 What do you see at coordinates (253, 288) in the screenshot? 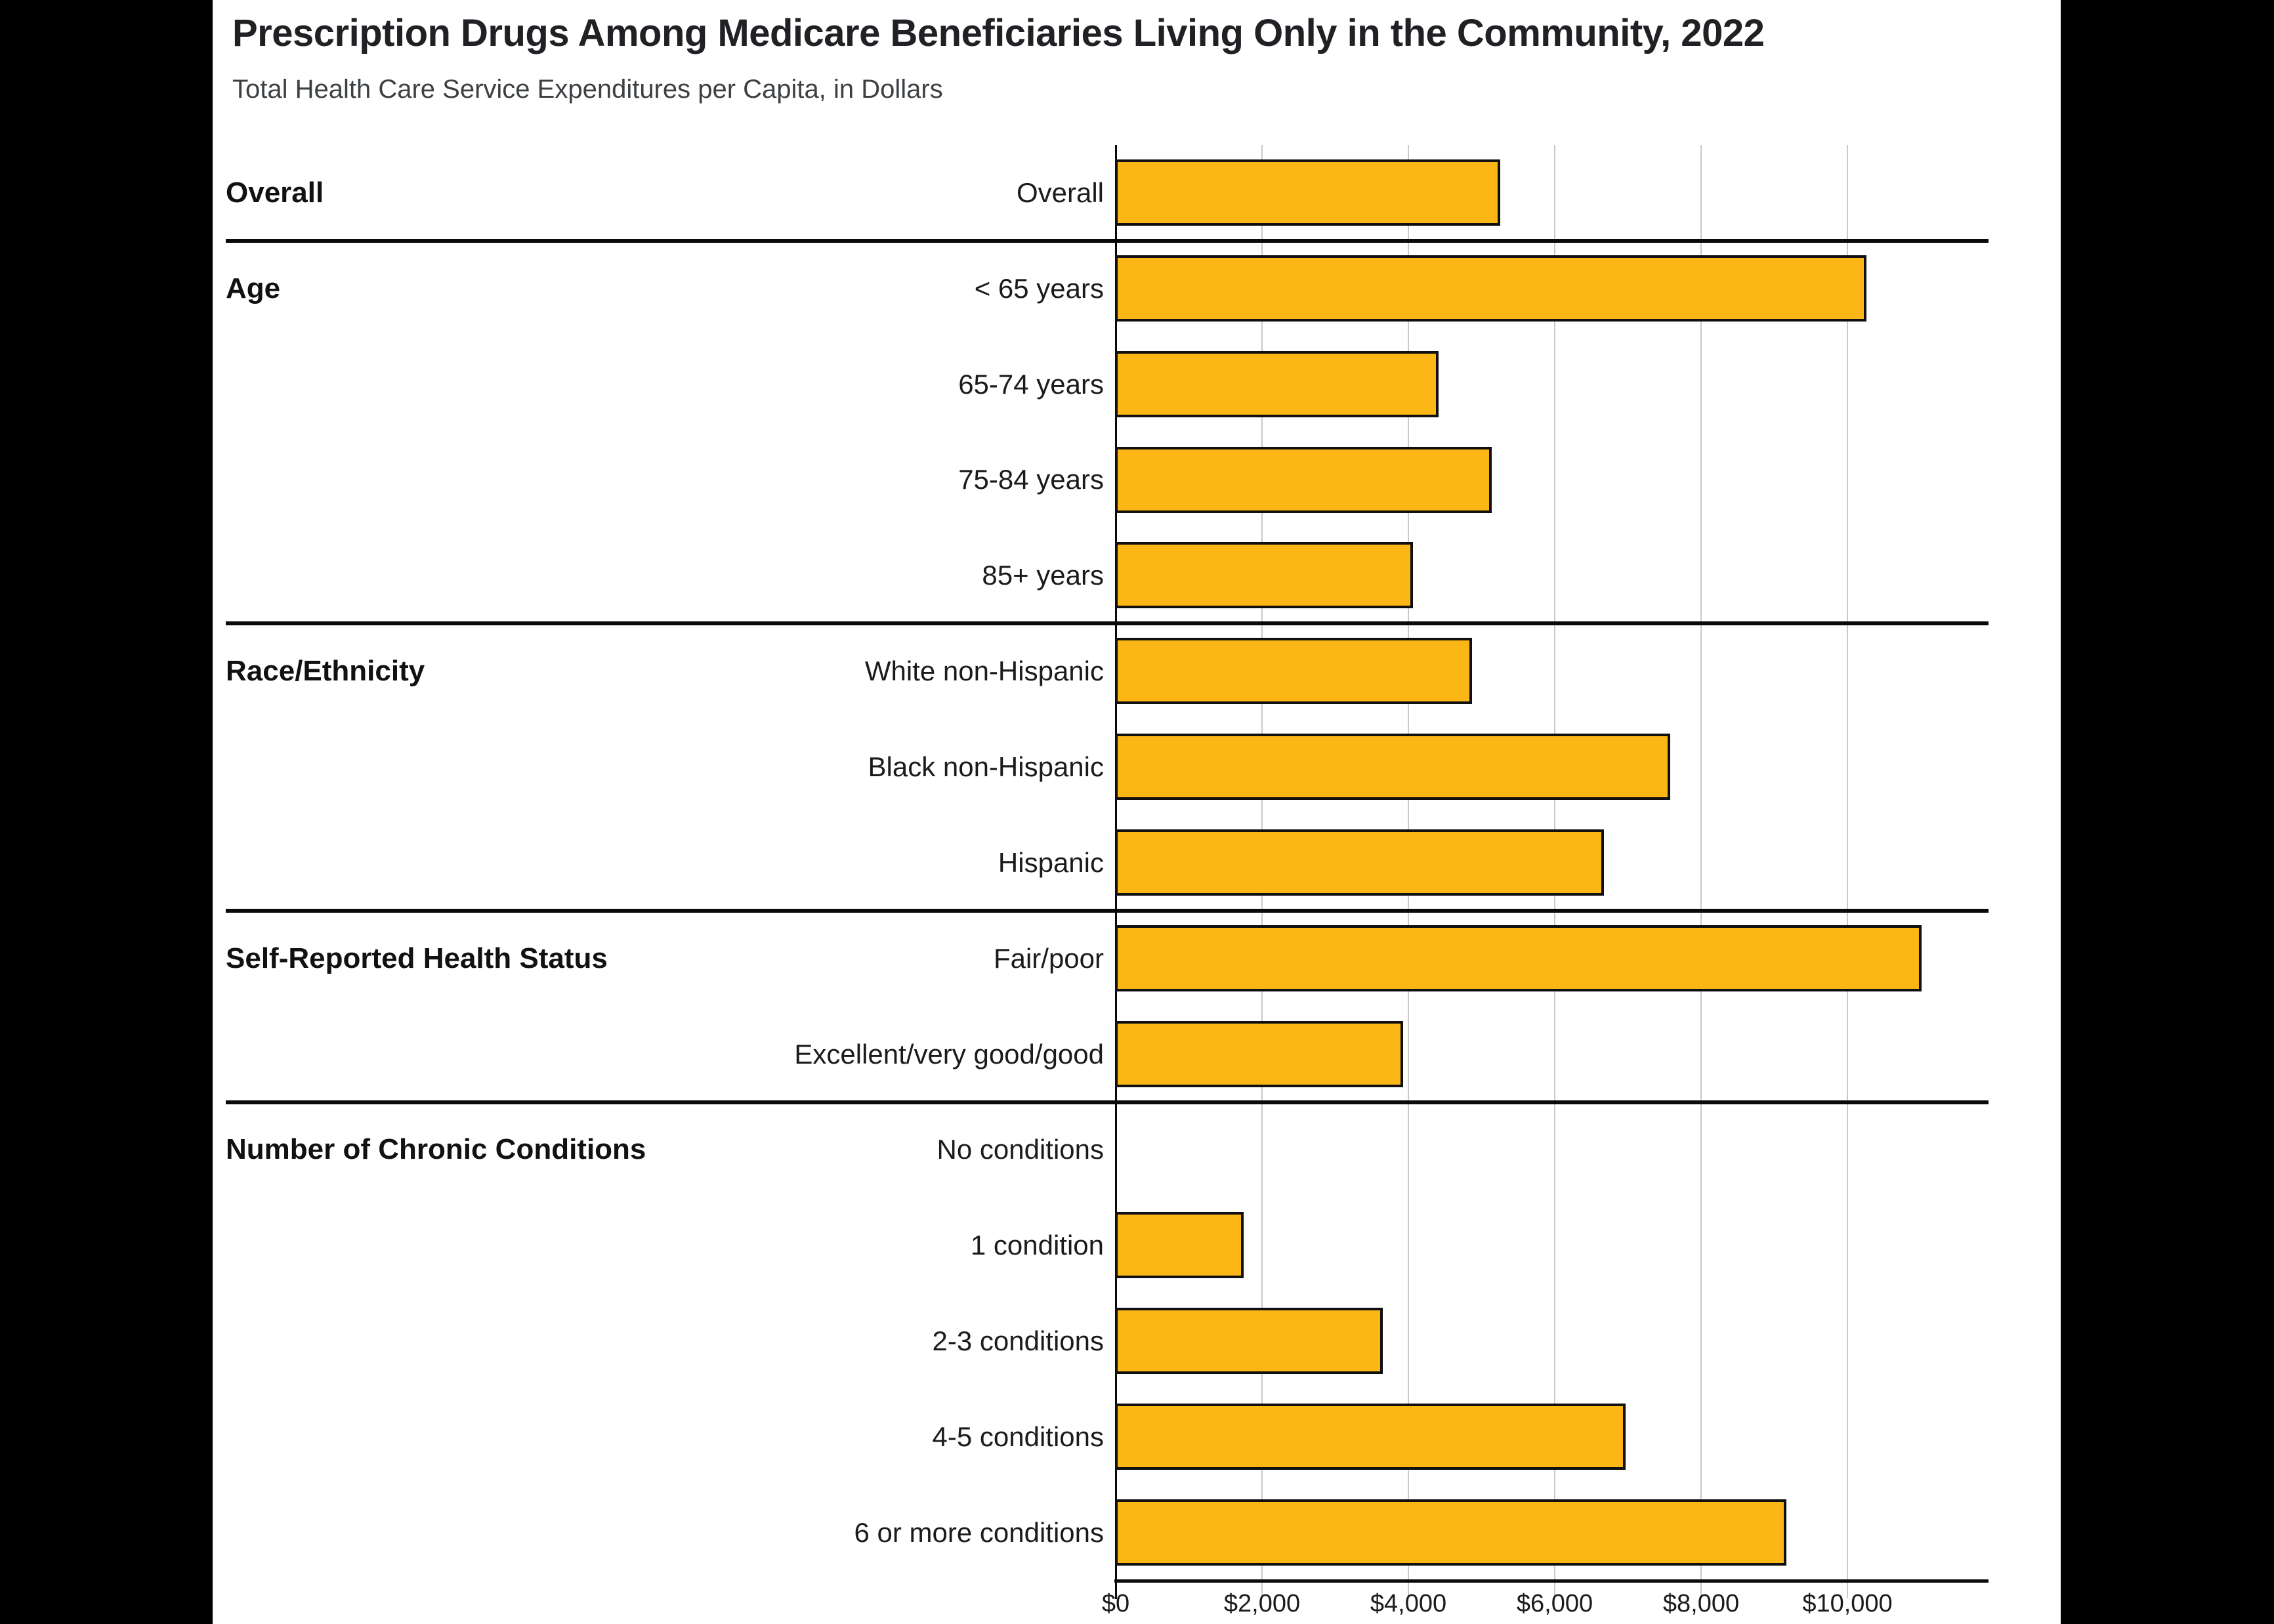
I see `group-label: Age` at bounding box center [253, 288].